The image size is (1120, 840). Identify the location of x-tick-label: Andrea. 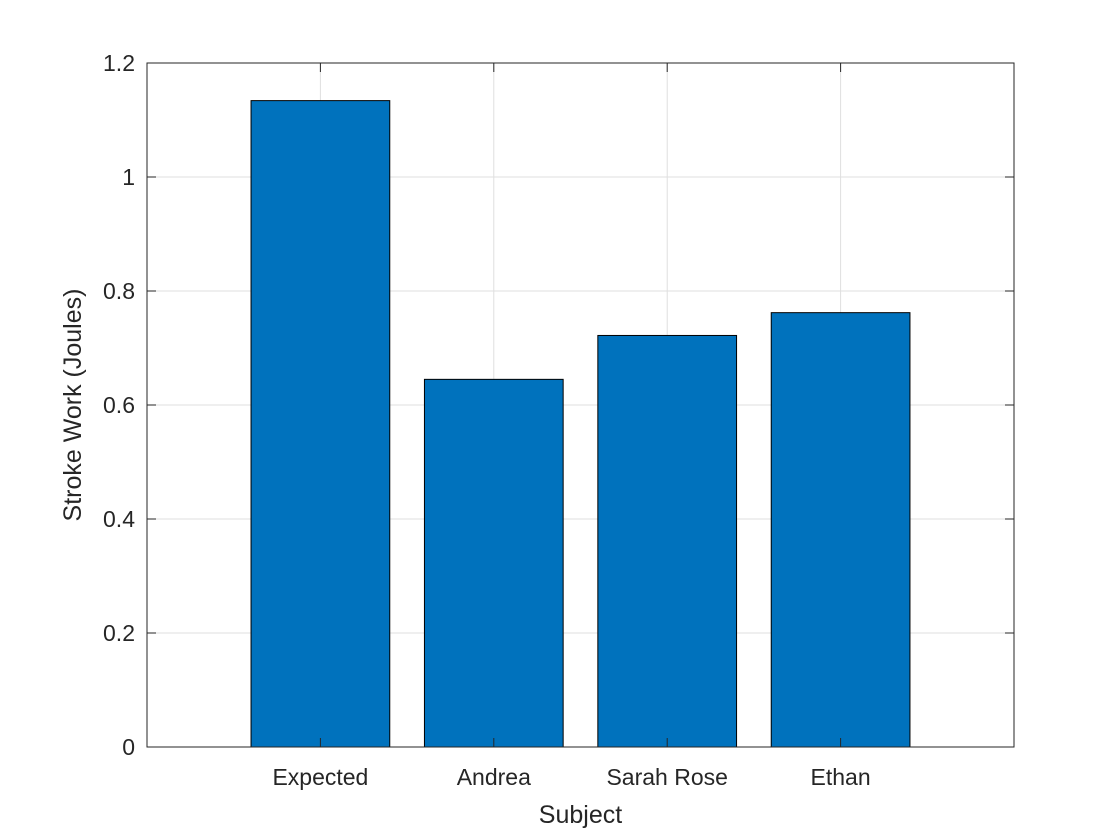
(494, 777).